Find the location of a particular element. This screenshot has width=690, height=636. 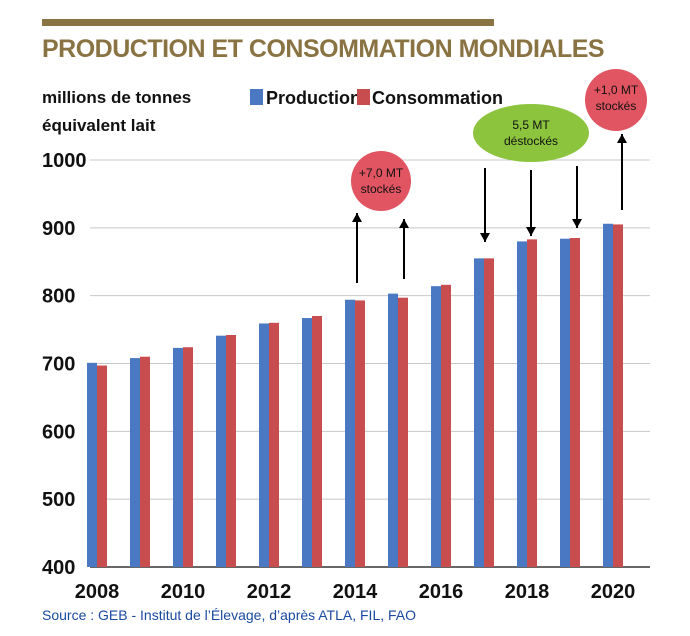

x-tick-label: 2018 is located at coordinates (527, 592).